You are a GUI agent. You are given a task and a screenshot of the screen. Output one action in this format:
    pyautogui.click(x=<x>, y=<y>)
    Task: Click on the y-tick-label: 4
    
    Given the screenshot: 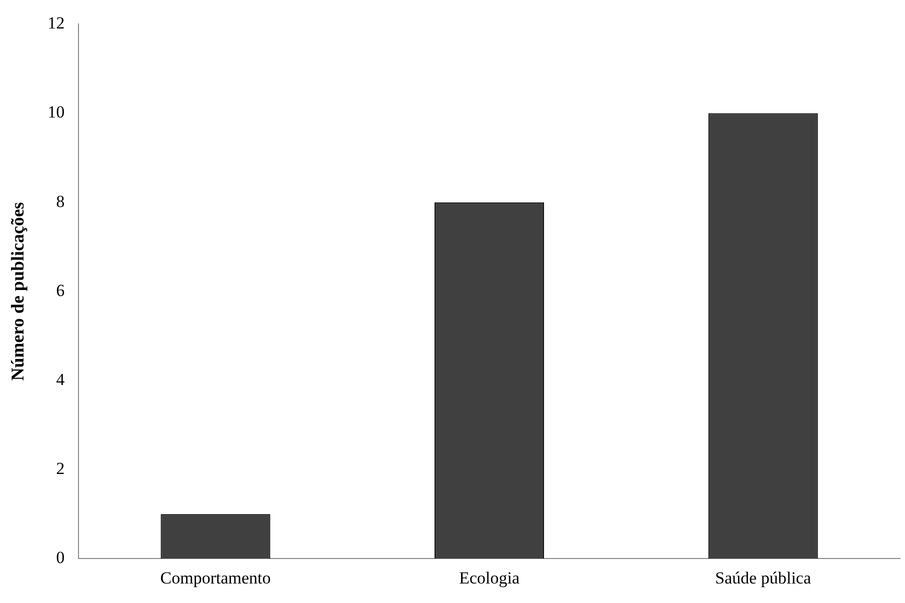 What is the action you would take?
    pyautogui.click(x=61, y=379)
    